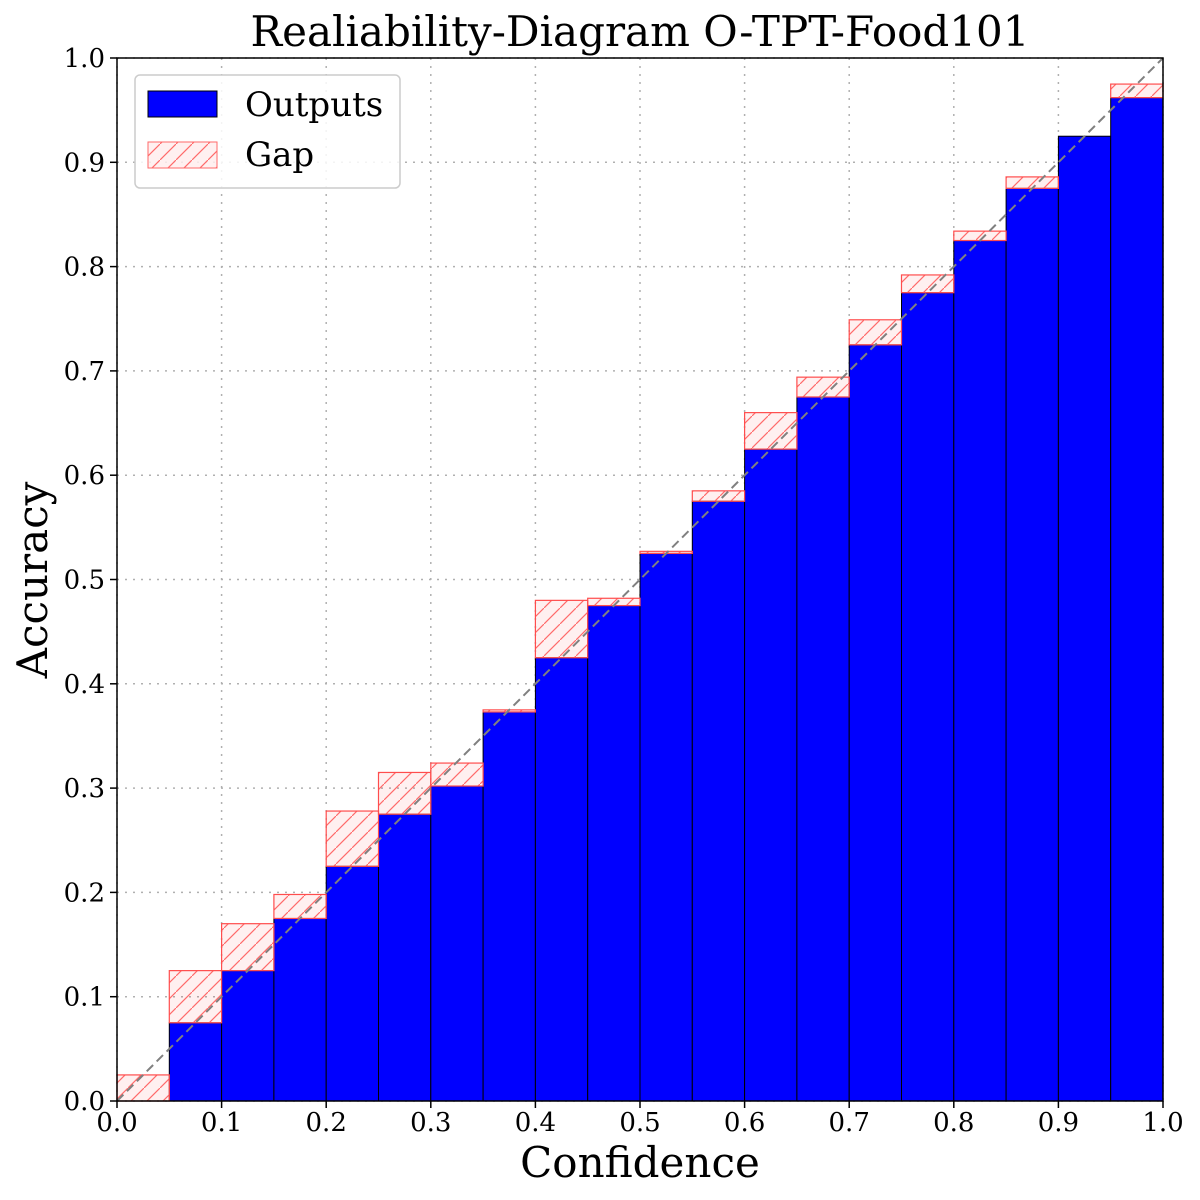 Image resolution: width=1200 pixels, height=1200 pixels. What do you see at coordinates (1058, 1123) in the screenshot?
I see `x-tick-label: 0.9` at bounding box center [1058, 1123].